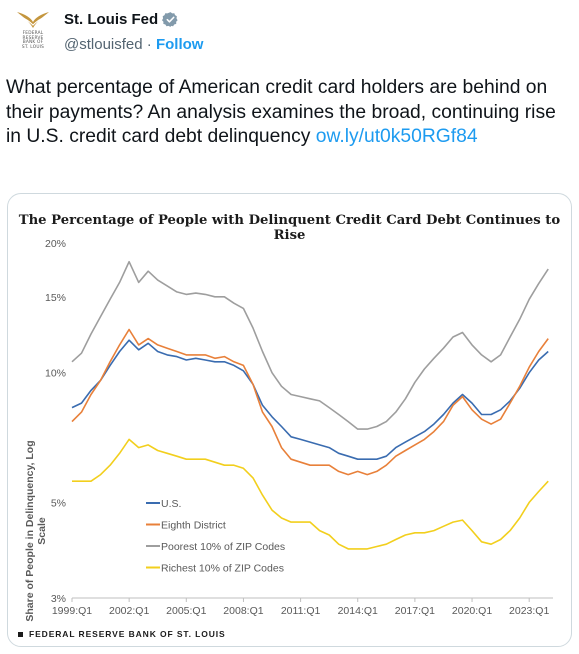  I want to click on tweet-link: ow.ly/ut0k50RGf84, so click(396, 136).